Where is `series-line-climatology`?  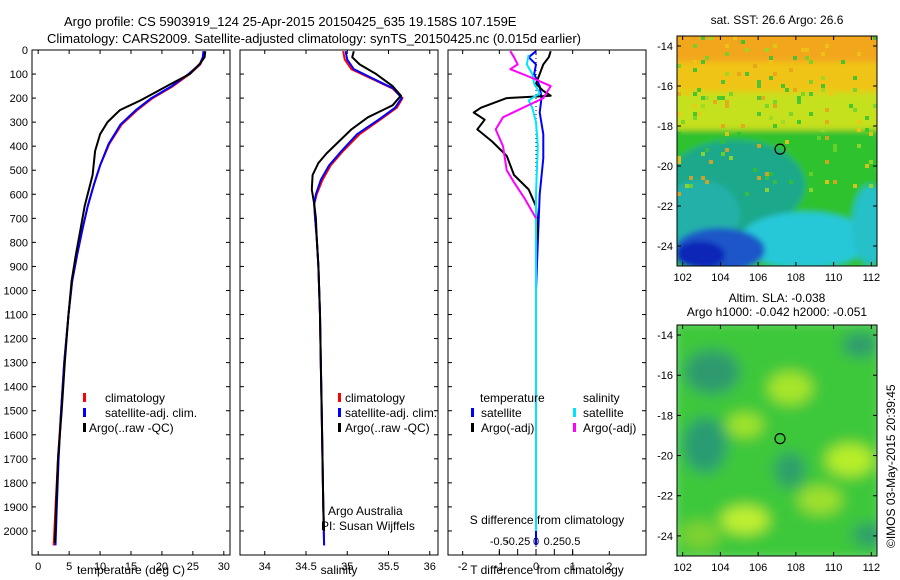
series-line-climatology is located at coordinates (128, 298).